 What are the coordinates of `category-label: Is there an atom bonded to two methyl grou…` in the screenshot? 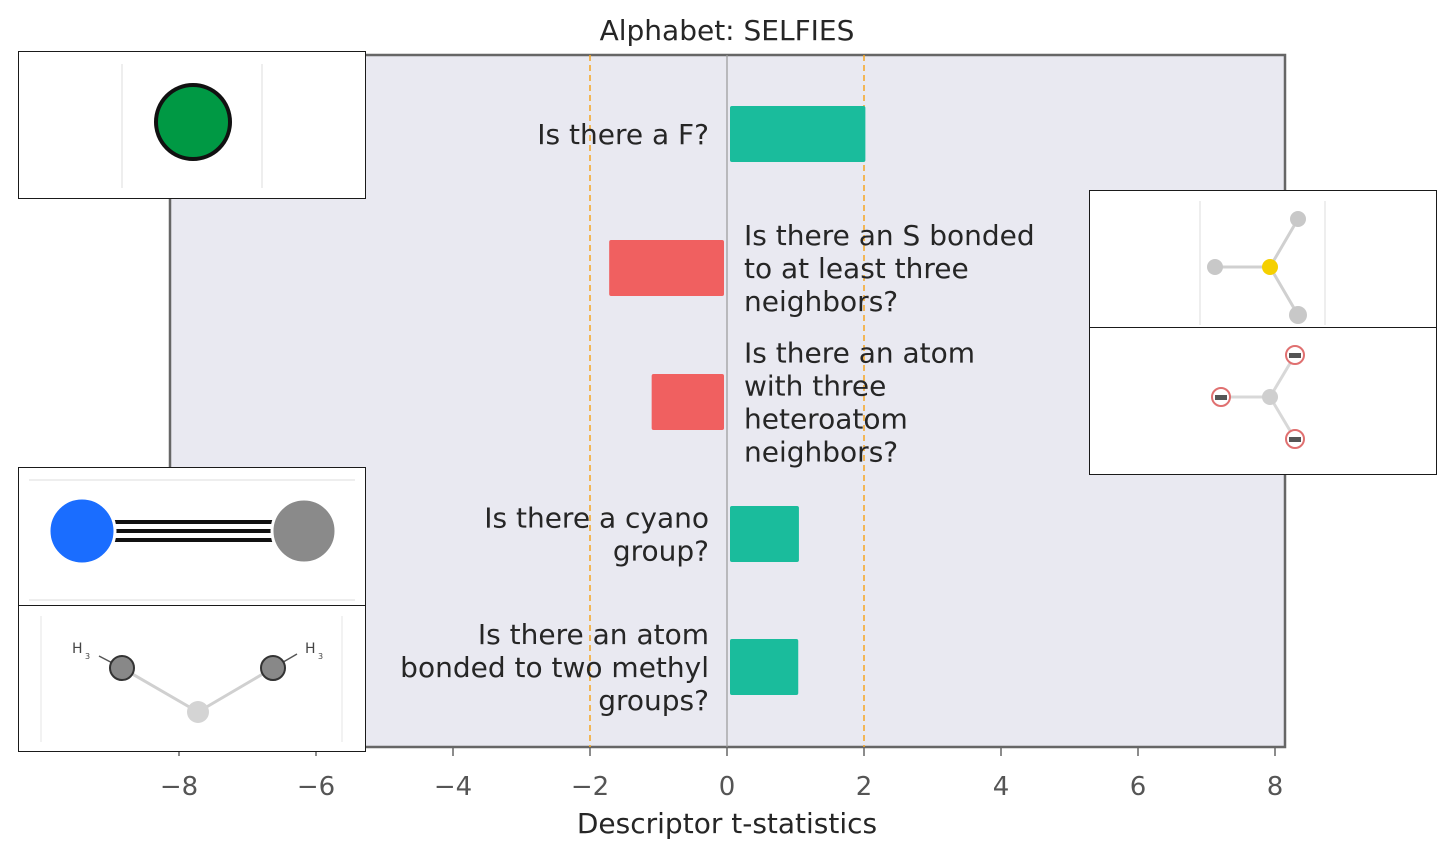 It's located at (554, 667).